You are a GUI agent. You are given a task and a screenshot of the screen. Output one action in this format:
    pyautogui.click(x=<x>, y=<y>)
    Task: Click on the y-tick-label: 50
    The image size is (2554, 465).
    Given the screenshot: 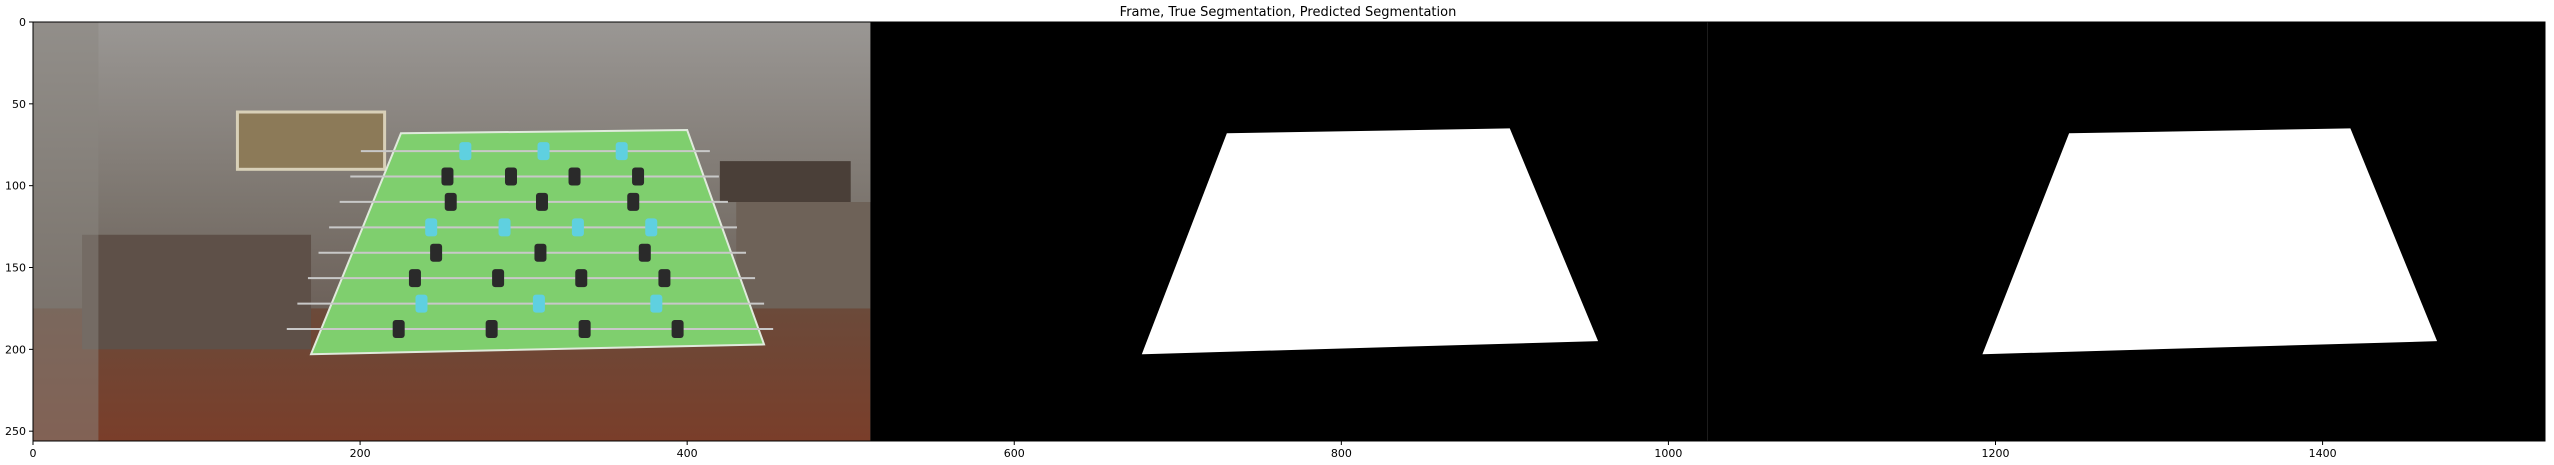 What is the action you would take?
    pyautogui.click(x=19, y=104)
    